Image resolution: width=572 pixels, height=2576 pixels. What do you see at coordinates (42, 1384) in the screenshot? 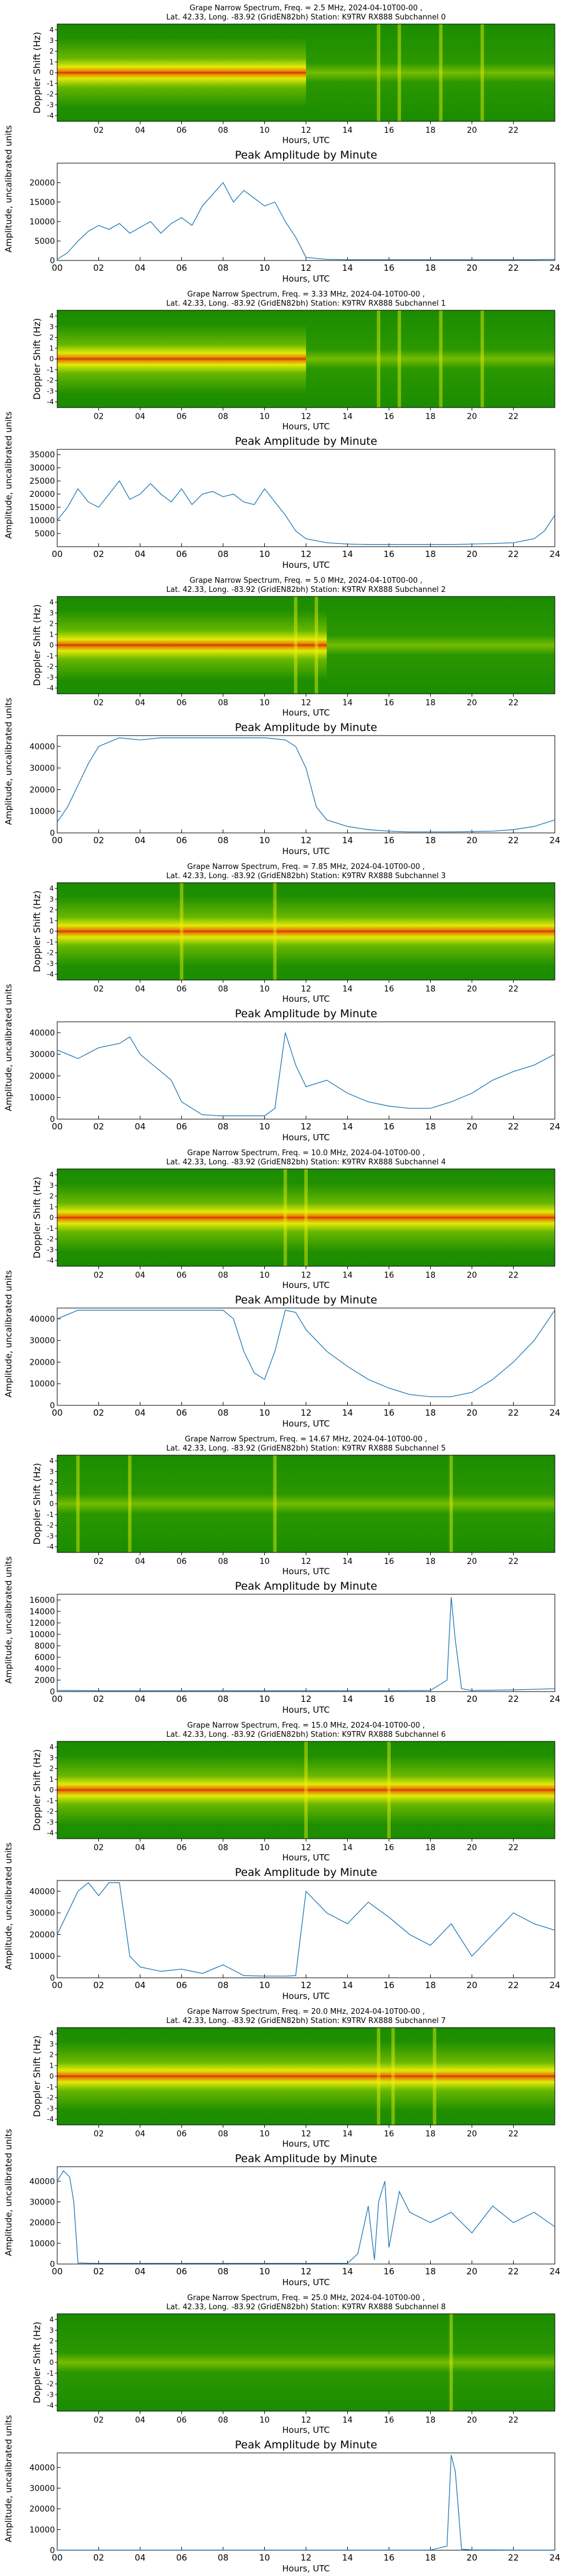
I see `amplitude-y-tick-label: 10000` at bounding box center [42, 1384].